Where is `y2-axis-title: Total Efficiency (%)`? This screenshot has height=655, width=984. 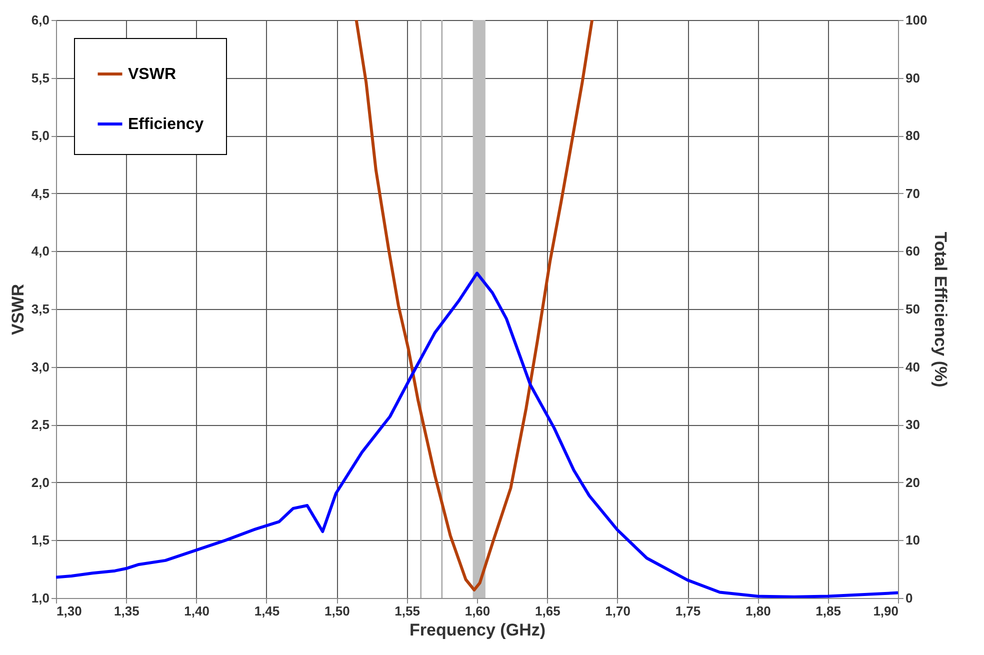 y2-axis-title: Total Efficiency (%) is located at coordinates (940, 310).